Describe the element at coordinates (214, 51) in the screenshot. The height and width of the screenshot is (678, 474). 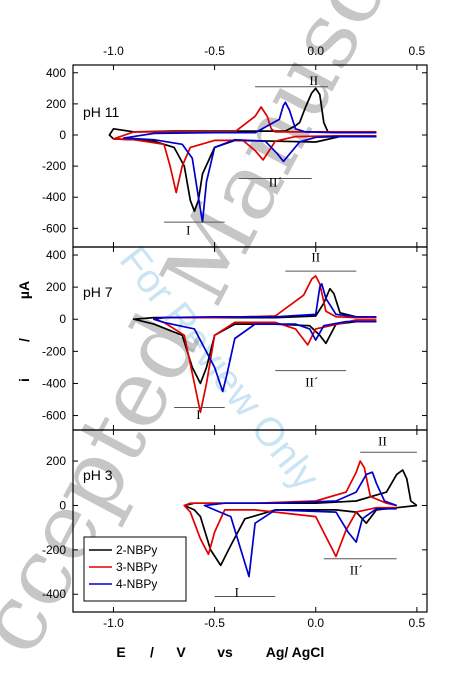
I see `x-tick-label-top: -0.5` at that location.